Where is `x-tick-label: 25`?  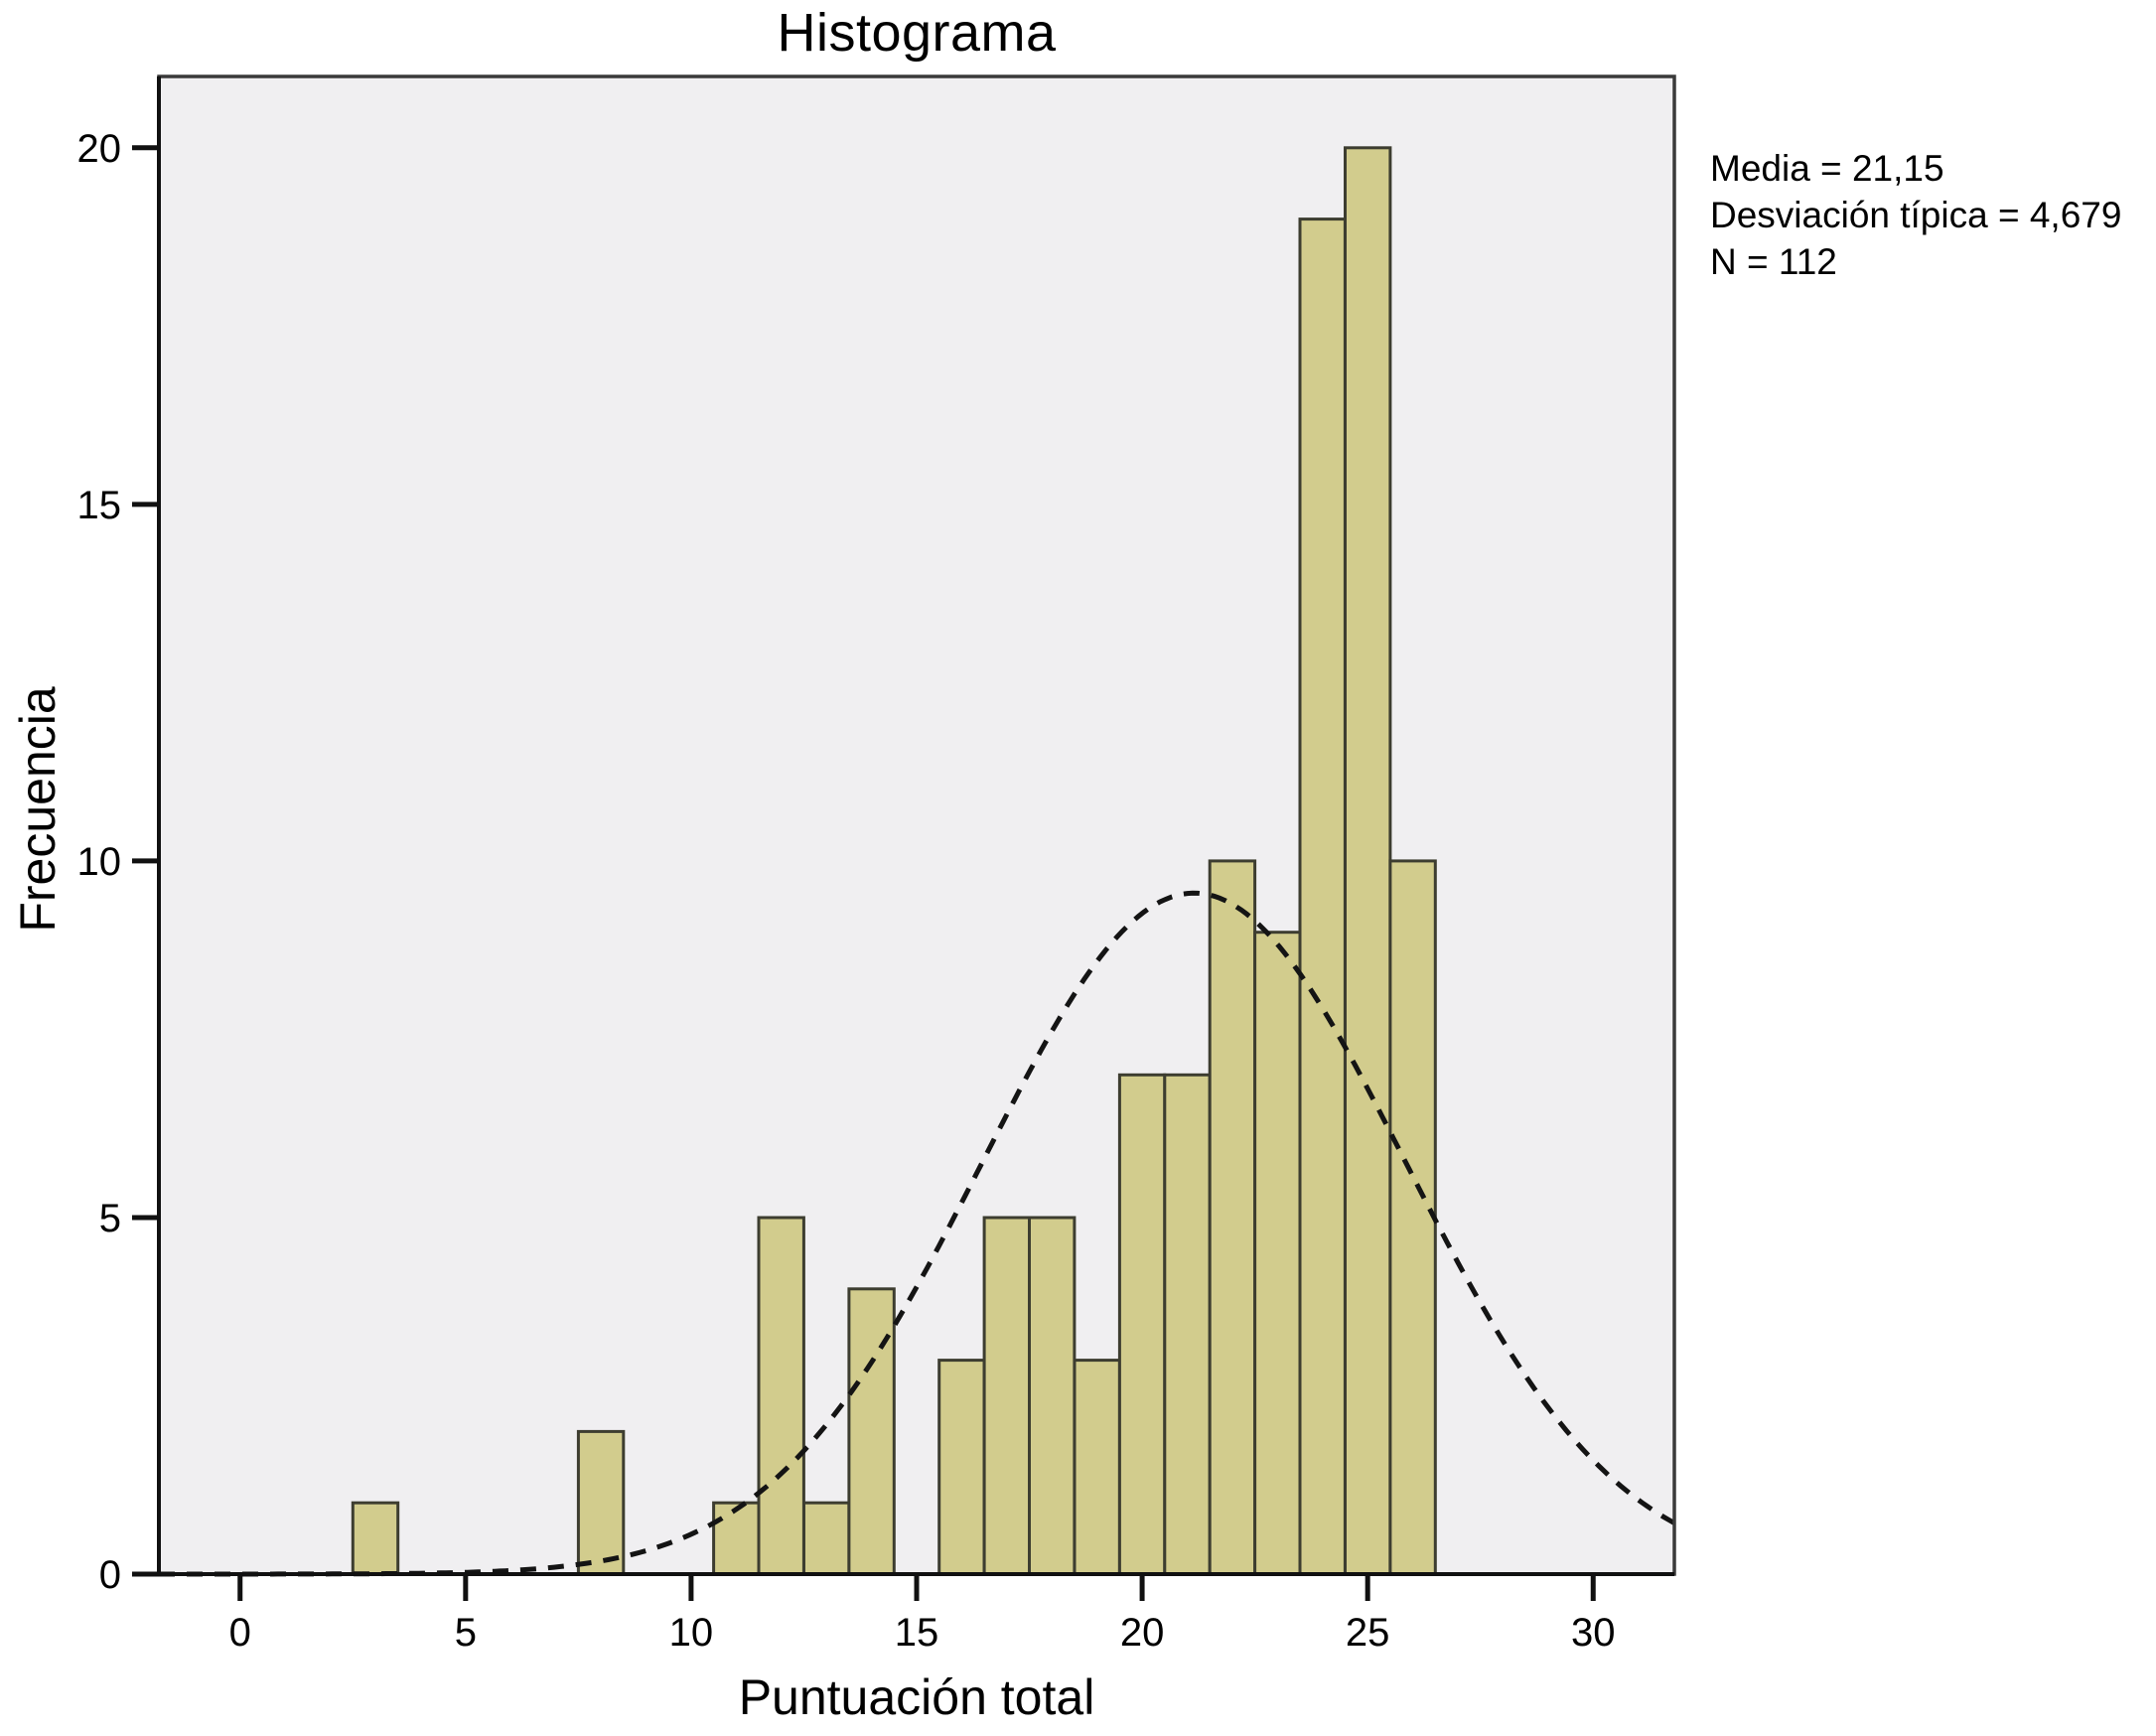
x-tick-label: 25 is located at coordinates (1368, 1633).